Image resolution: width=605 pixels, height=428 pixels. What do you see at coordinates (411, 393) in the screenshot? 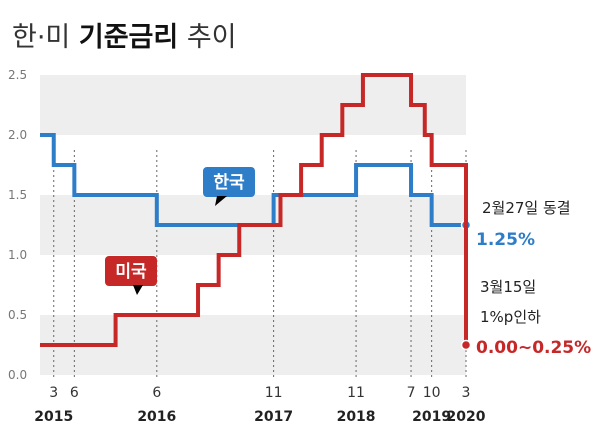
I see `x-tick-month: 7` at bounding box center [411, 393].